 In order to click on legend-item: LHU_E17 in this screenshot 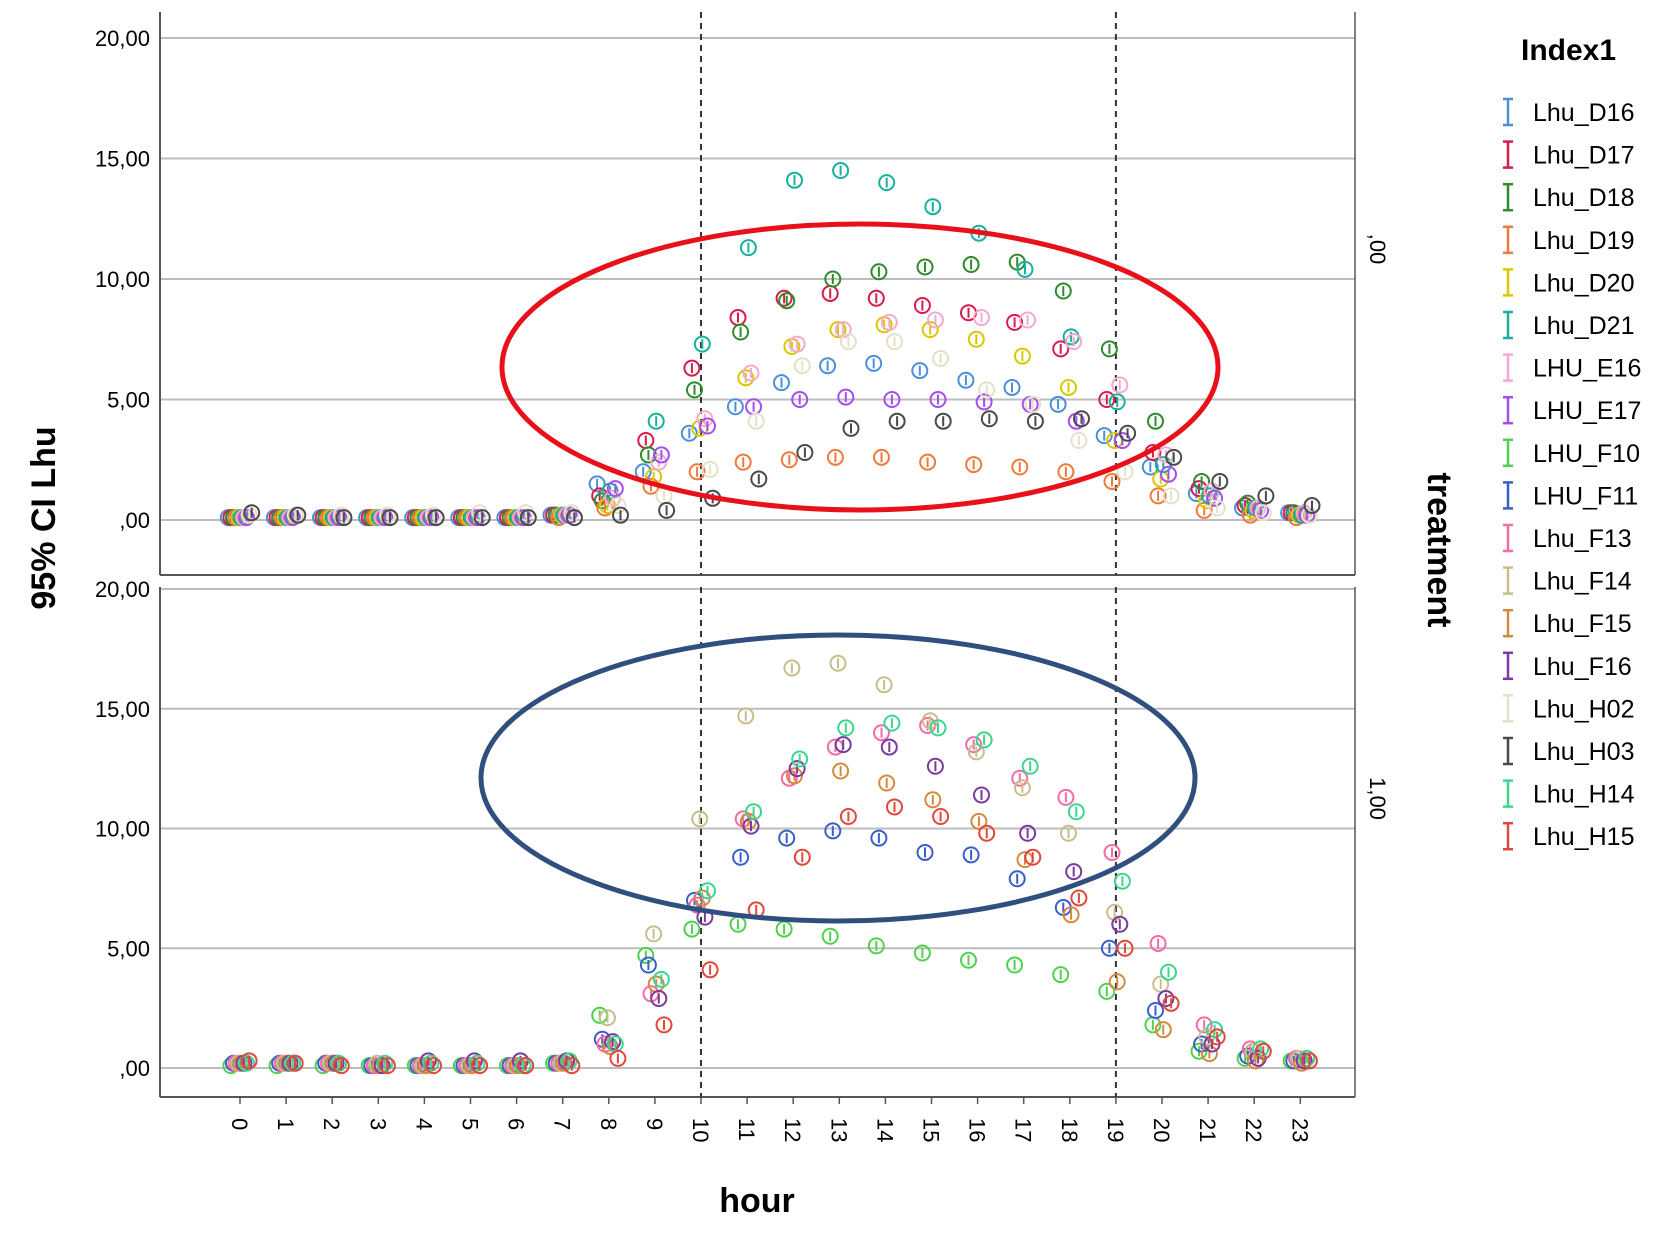, I will do `click(1572, 410)`.